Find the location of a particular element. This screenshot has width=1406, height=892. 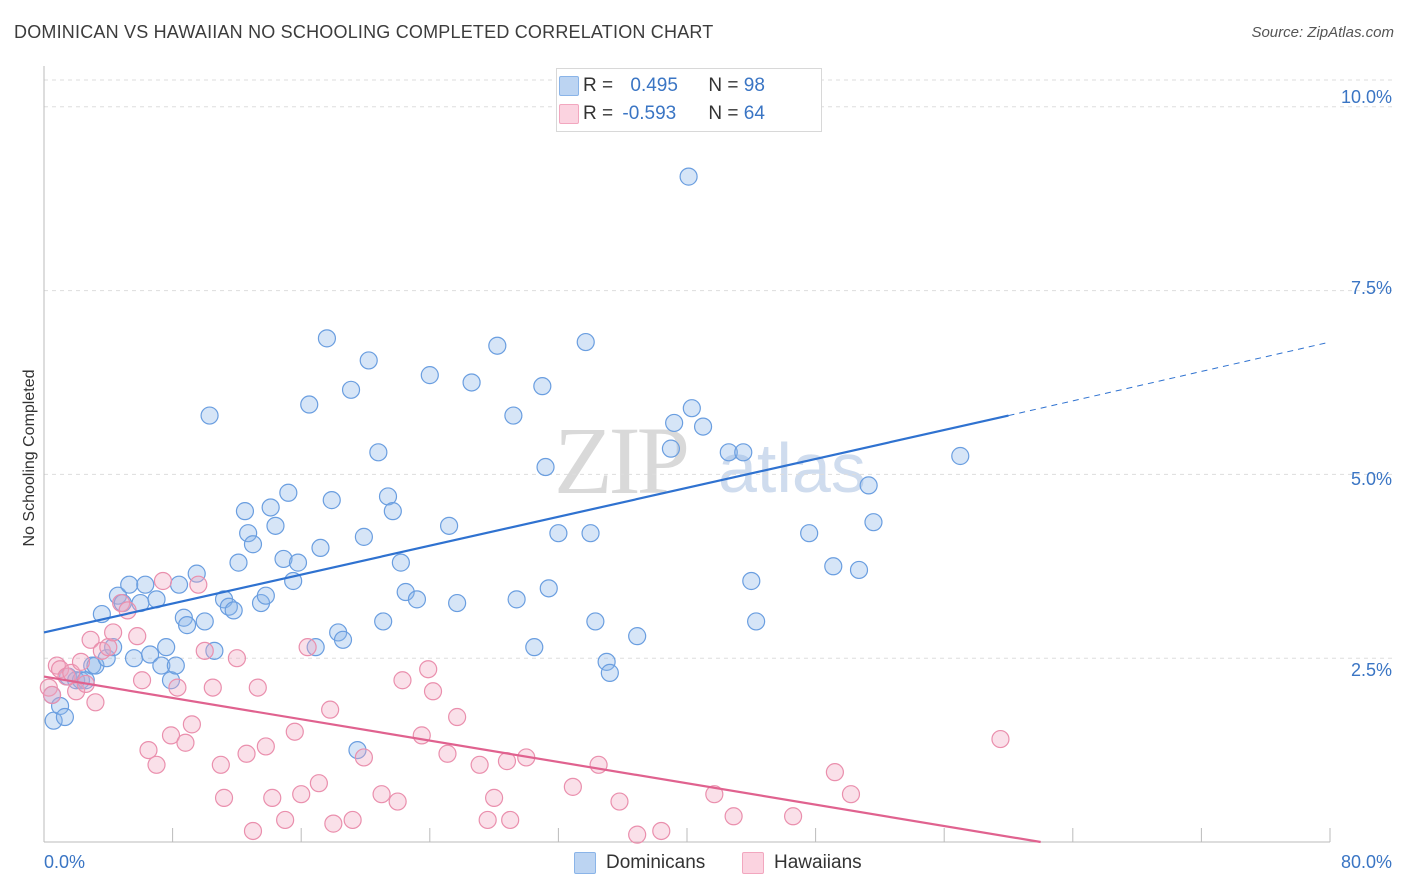

legend-hawaiians: Hawaiians is located at coordinates (802, 863).